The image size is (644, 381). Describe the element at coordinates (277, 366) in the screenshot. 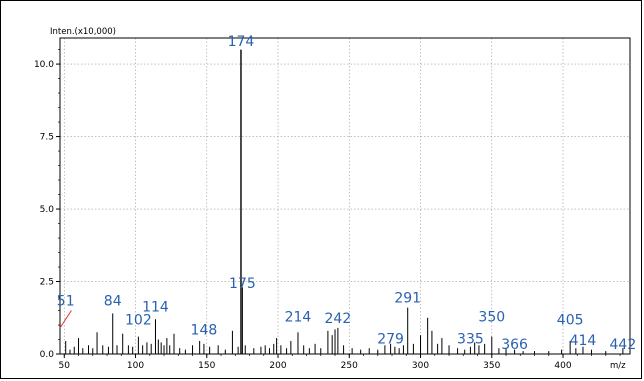

I see `x-tick-label: 200` at that location.